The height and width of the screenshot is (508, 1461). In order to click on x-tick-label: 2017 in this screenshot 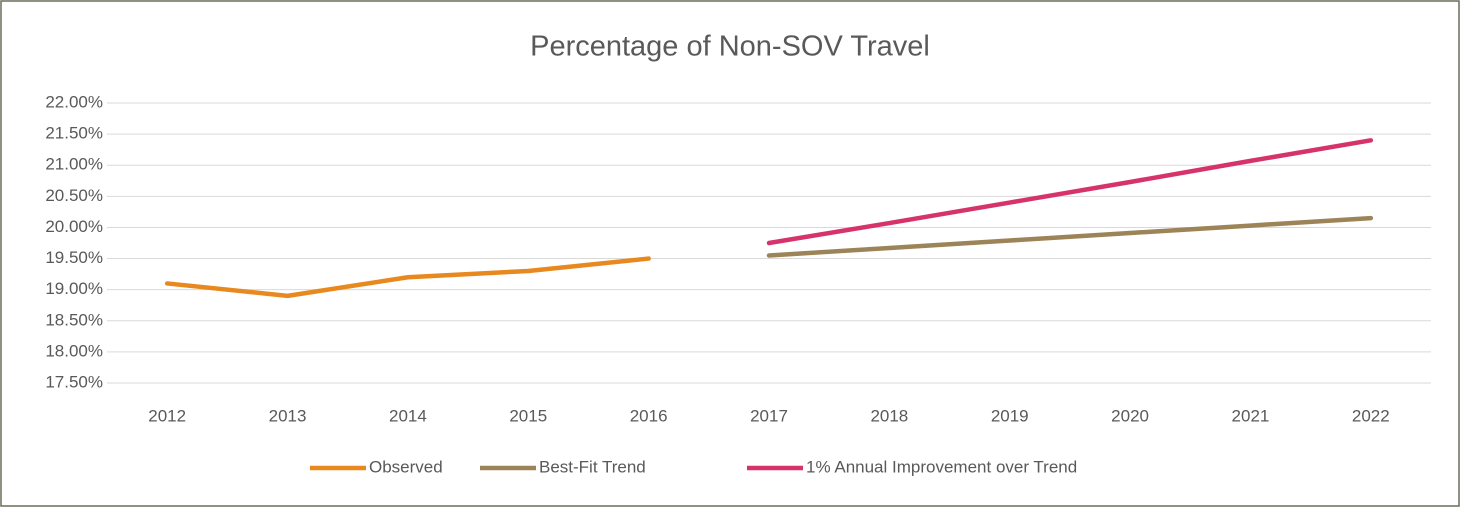, I will do `click(769, 415)`.